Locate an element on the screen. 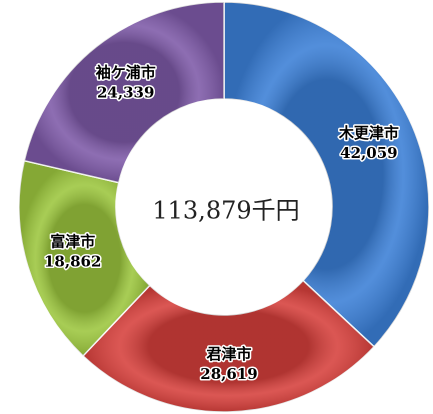  segment-value: 24,339 is located at coordinates (125, 92).